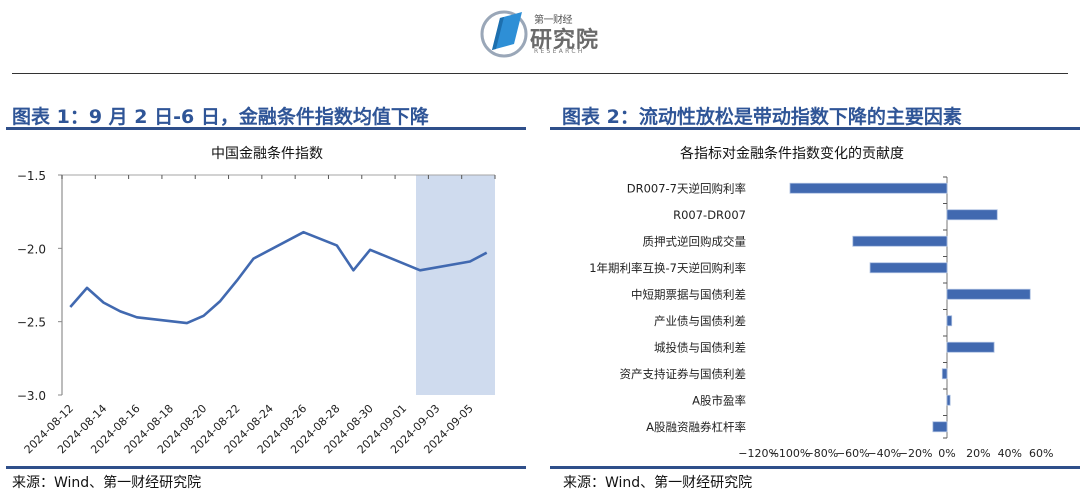 The height and width of the screenshot is (495, 1080). What do you see at coordinates (658, 483) in the screenshot?
I see `figure-2-source: 来源：Wind、第一财经研究院` at bounding box center [658, 483].